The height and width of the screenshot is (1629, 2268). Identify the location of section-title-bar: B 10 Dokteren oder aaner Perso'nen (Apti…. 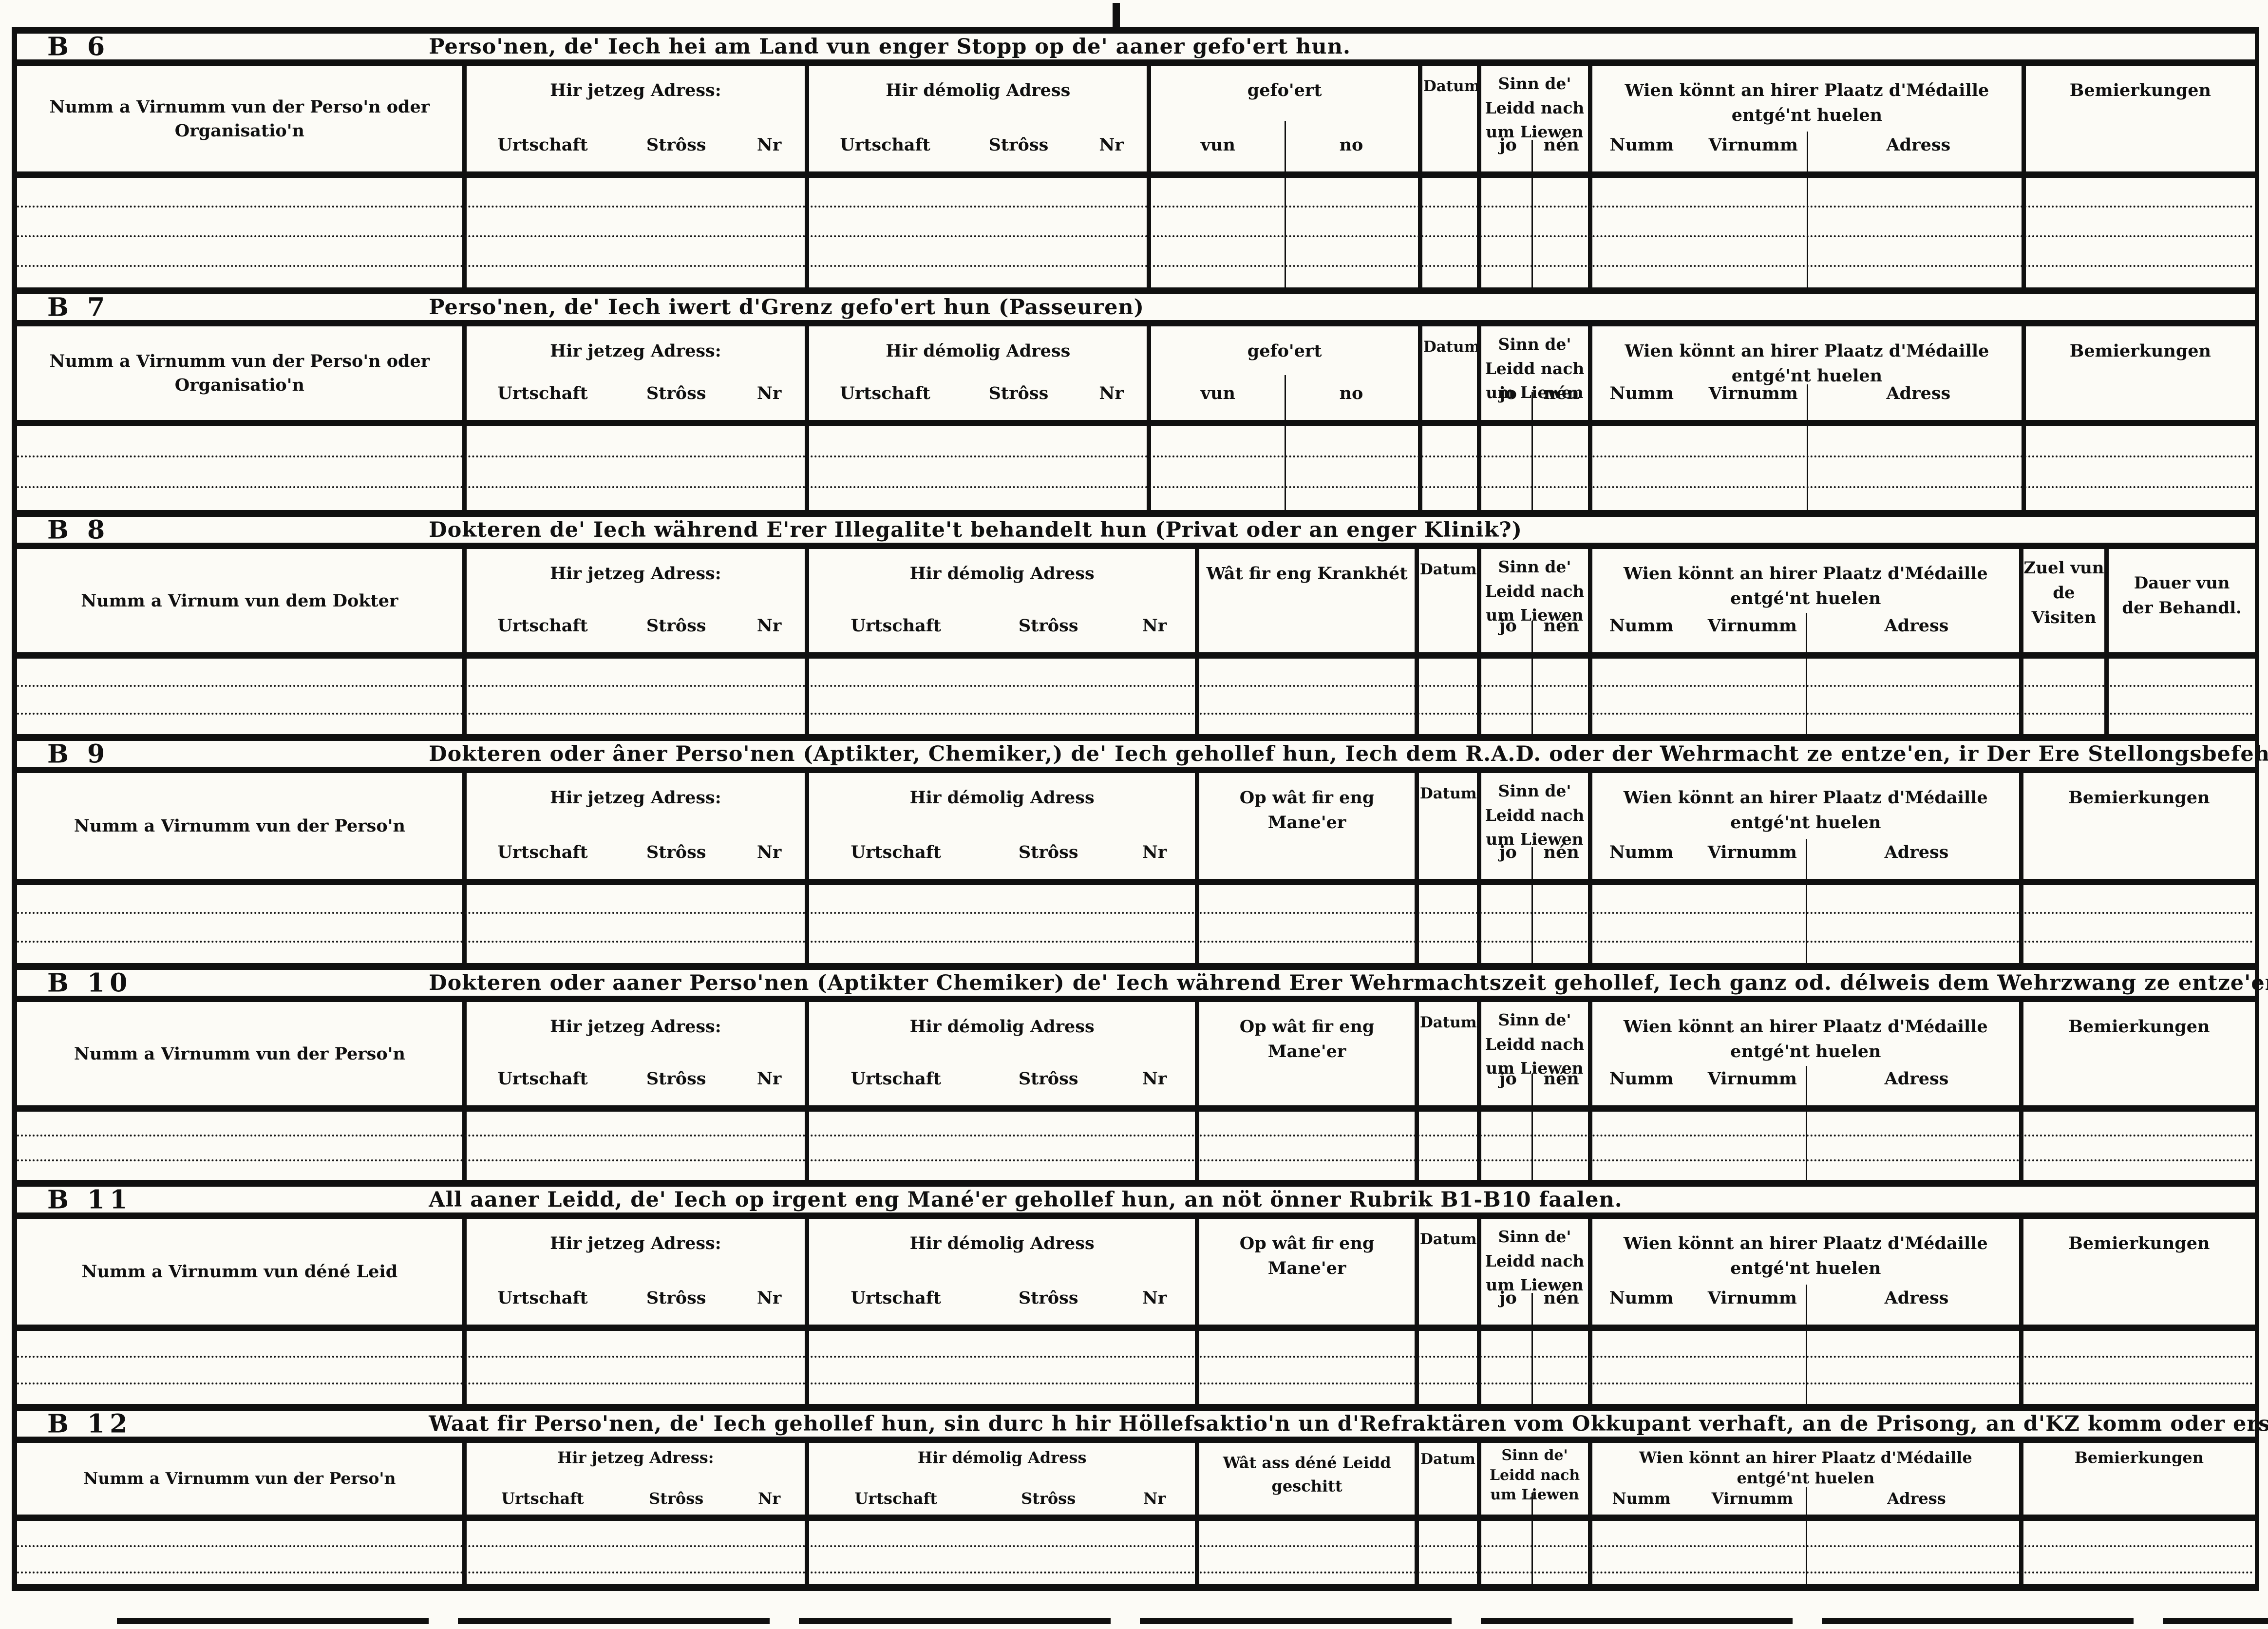
(1142, 982).